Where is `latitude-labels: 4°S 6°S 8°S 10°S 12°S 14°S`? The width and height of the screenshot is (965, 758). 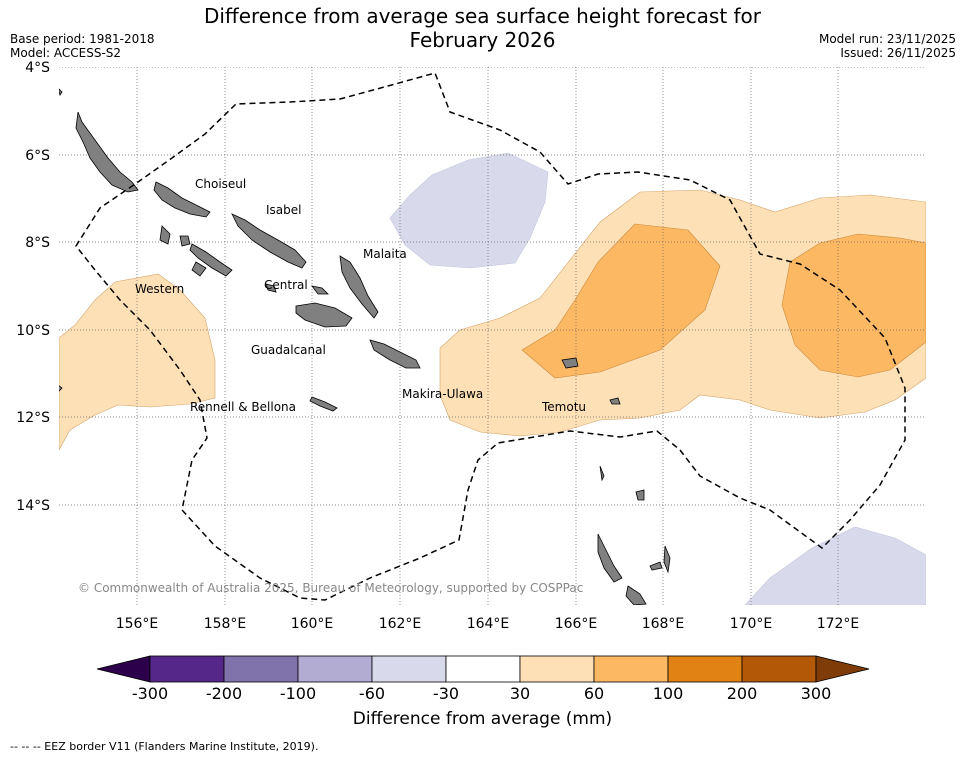
latitude-labels: 4°S 6°S 8°S 10°S 12°S 14°S is located at coordinates (33, 287).